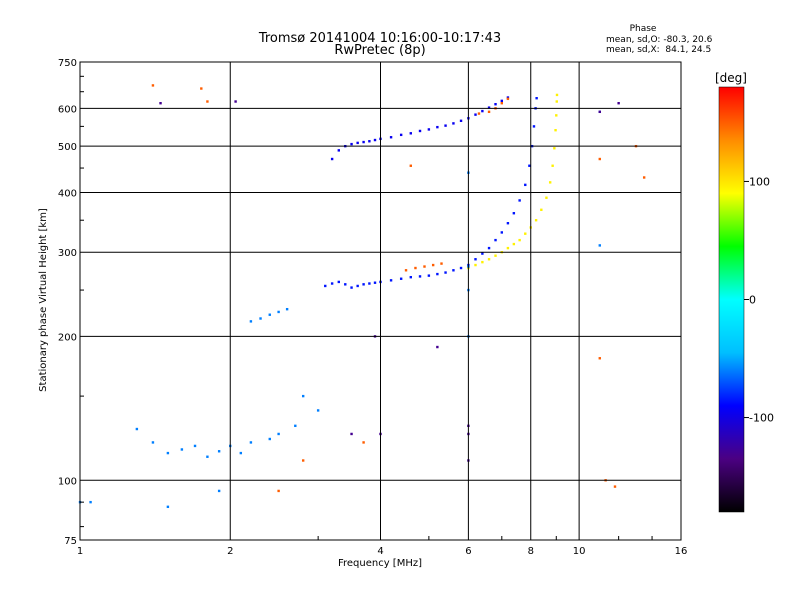 The image size is (800, 600). Describe the element at coordinates (731, 78) in the screenshot. I see `colorbar-label: [deg]` at that location.